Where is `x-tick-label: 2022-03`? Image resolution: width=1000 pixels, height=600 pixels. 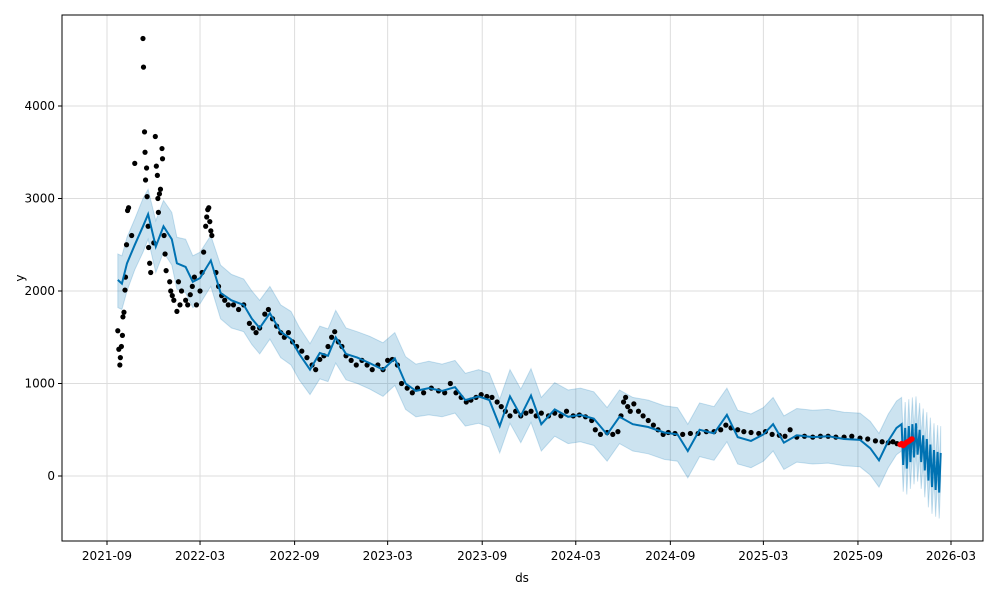
x-tick-label: 2022-03 is located at coordinates (200, 556).